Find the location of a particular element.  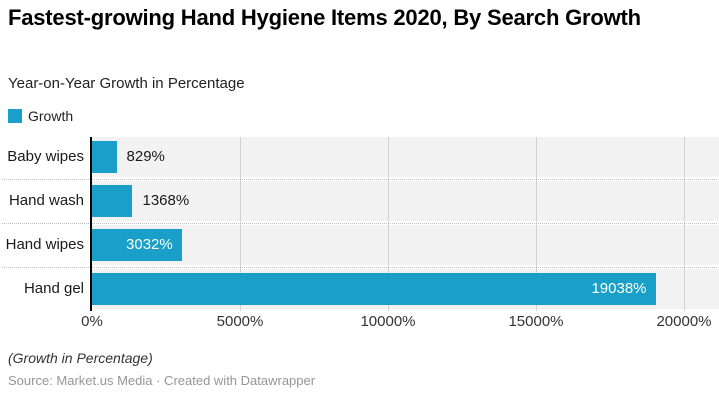

x-tick-label: 5000% is located at coordinates (240, 321).